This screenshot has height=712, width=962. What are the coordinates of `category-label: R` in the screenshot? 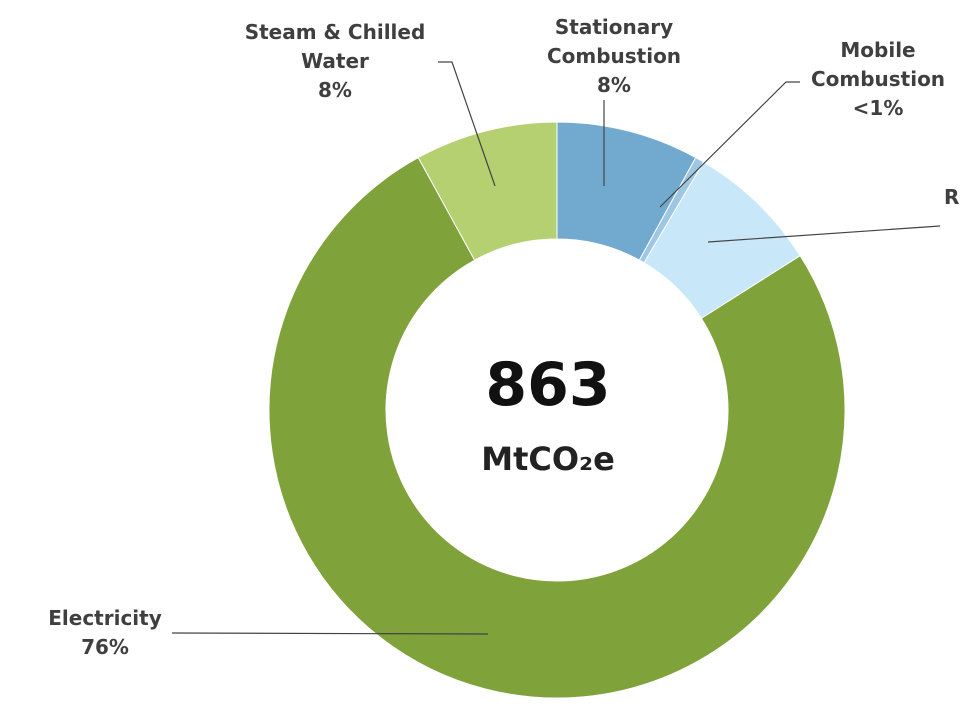 It's located at (952, 197).